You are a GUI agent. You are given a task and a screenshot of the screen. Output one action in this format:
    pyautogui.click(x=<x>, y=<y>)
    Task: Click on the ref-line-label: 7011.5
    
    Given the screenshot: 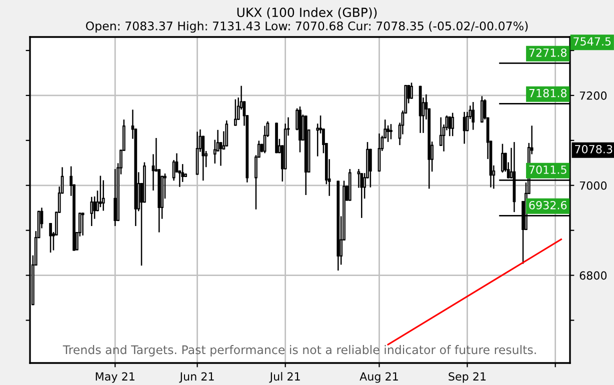 What is the action you would take?
    pyautogui.click(x=547, y=169)
    